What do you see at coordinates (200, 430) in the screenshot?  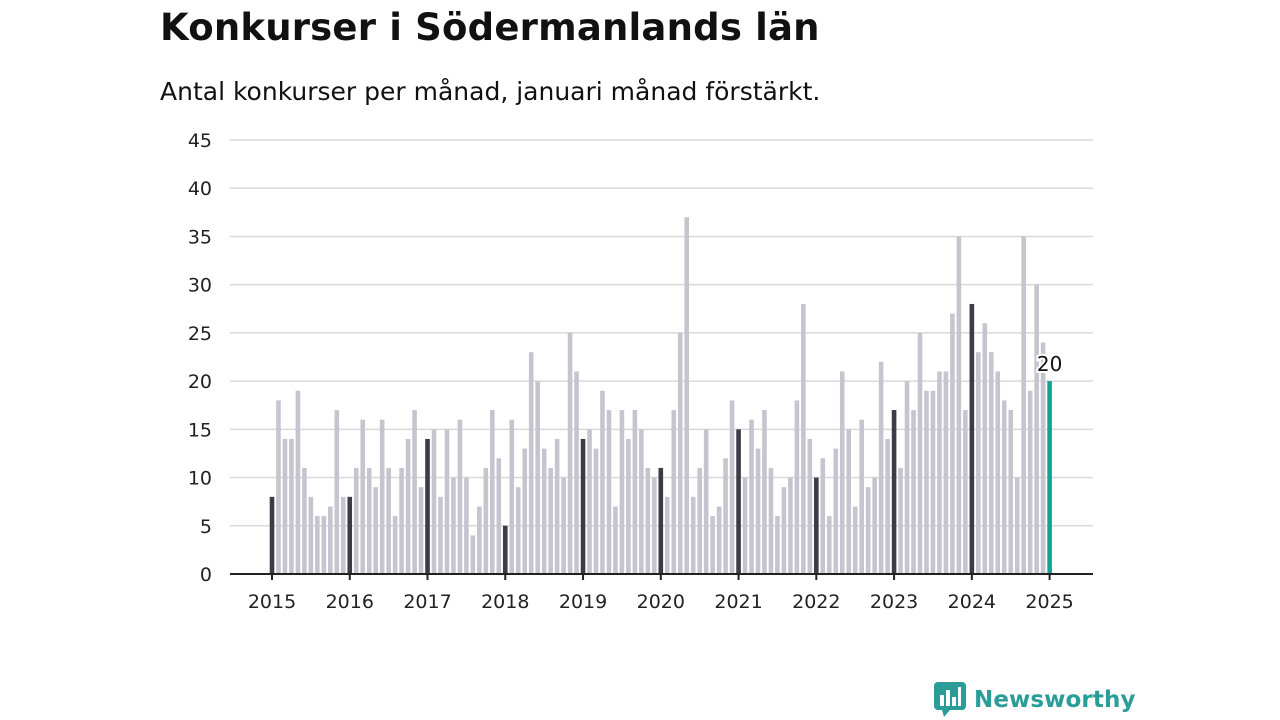 I see `y-tick-label: 15` at bounding box center [200, 430].